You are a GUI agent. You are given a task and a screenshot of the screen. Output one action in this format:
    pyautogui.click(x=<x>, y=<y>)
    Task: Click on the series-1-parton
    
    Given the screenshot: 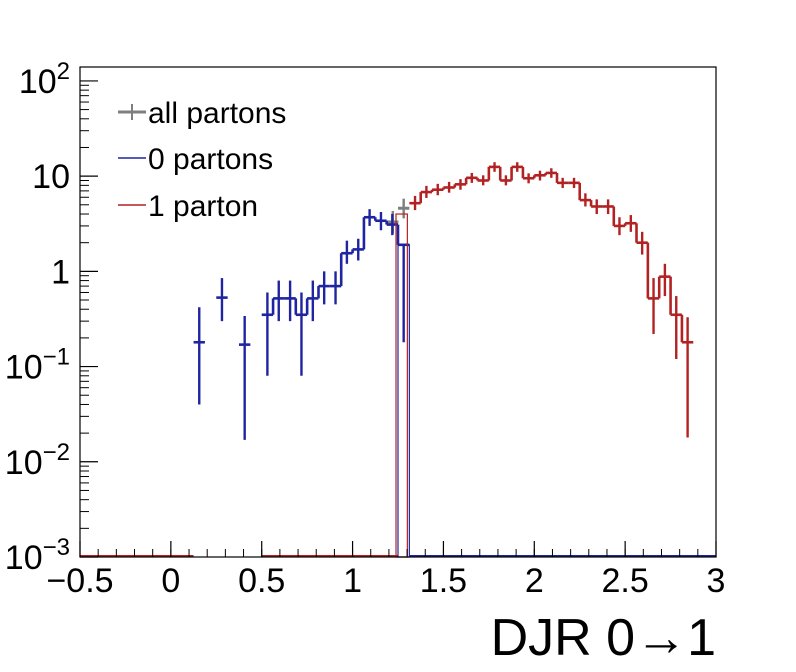 What is the action you would take?
    pyautogui.click(x=551, y=300)
    